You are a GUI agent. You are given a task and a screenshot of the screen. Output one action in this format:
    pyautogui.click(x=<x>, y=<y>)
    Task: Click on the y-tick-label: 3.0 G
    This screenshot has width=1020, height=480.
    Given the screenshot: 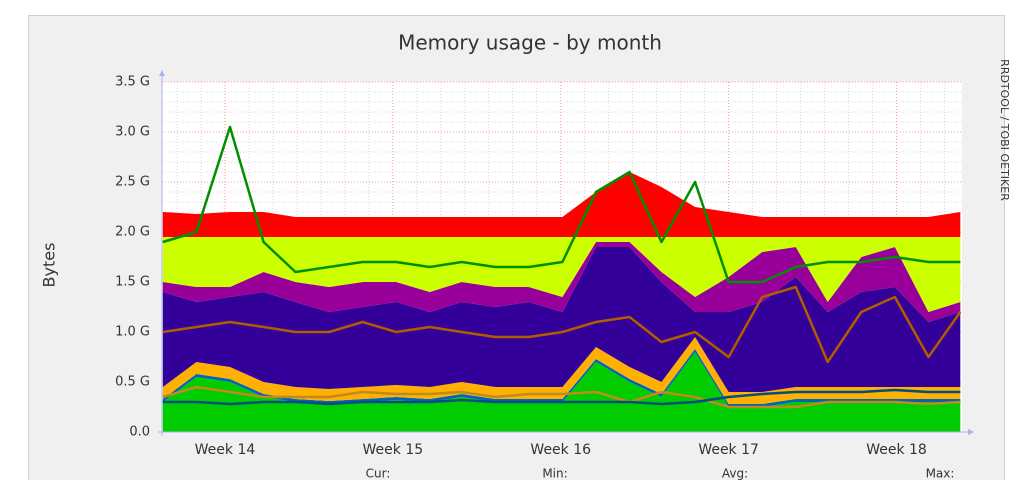 What is the action you would take?
    pyautogui.click(x=132, y=132)
    